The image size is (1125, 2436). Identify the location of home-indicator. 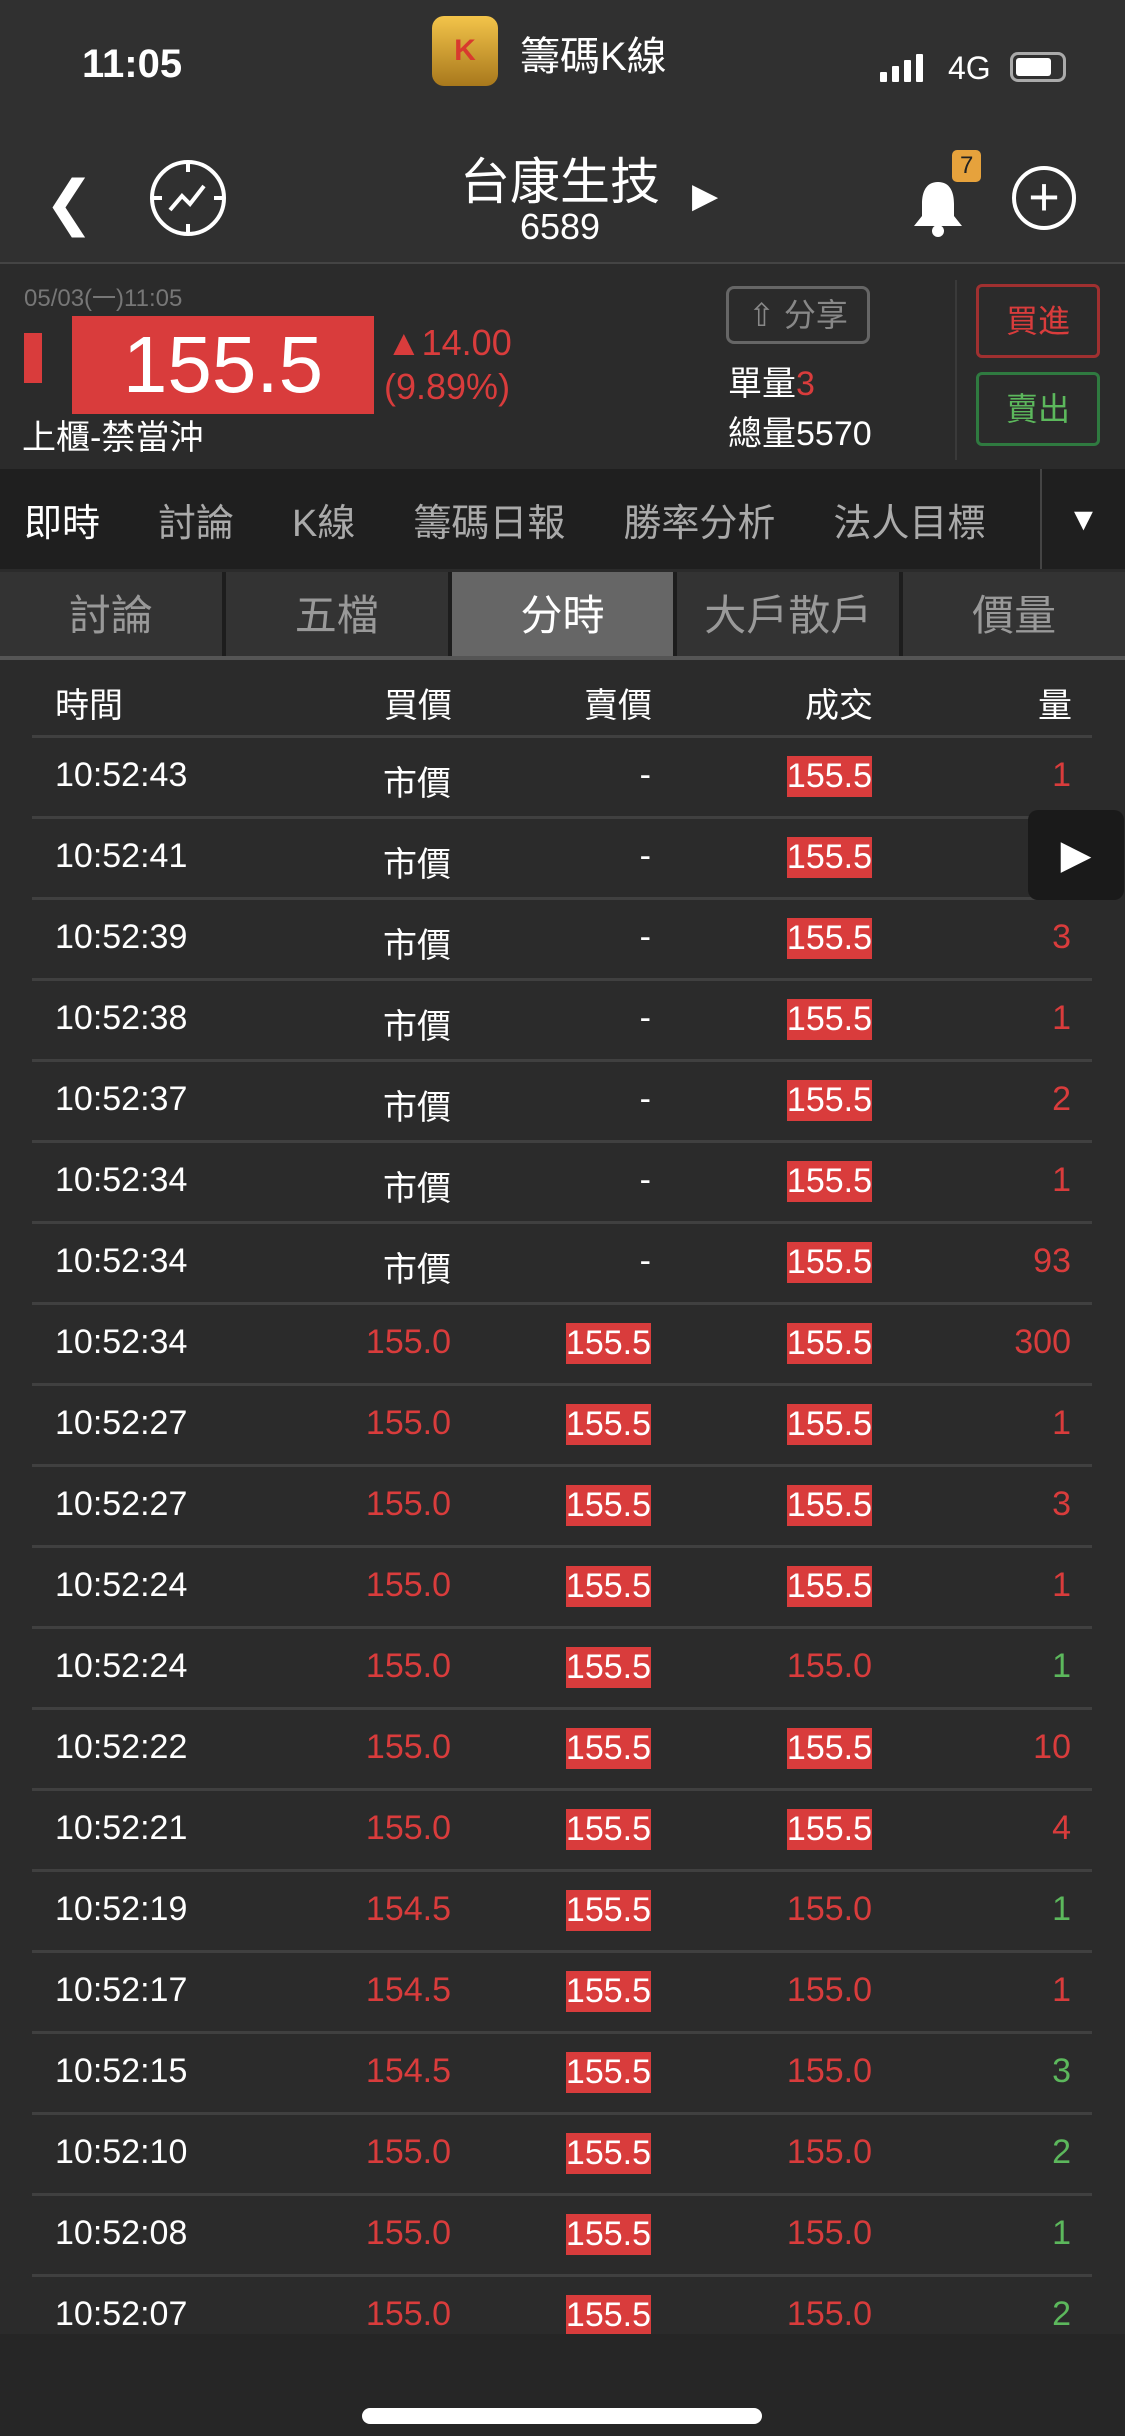
(562, 2416).